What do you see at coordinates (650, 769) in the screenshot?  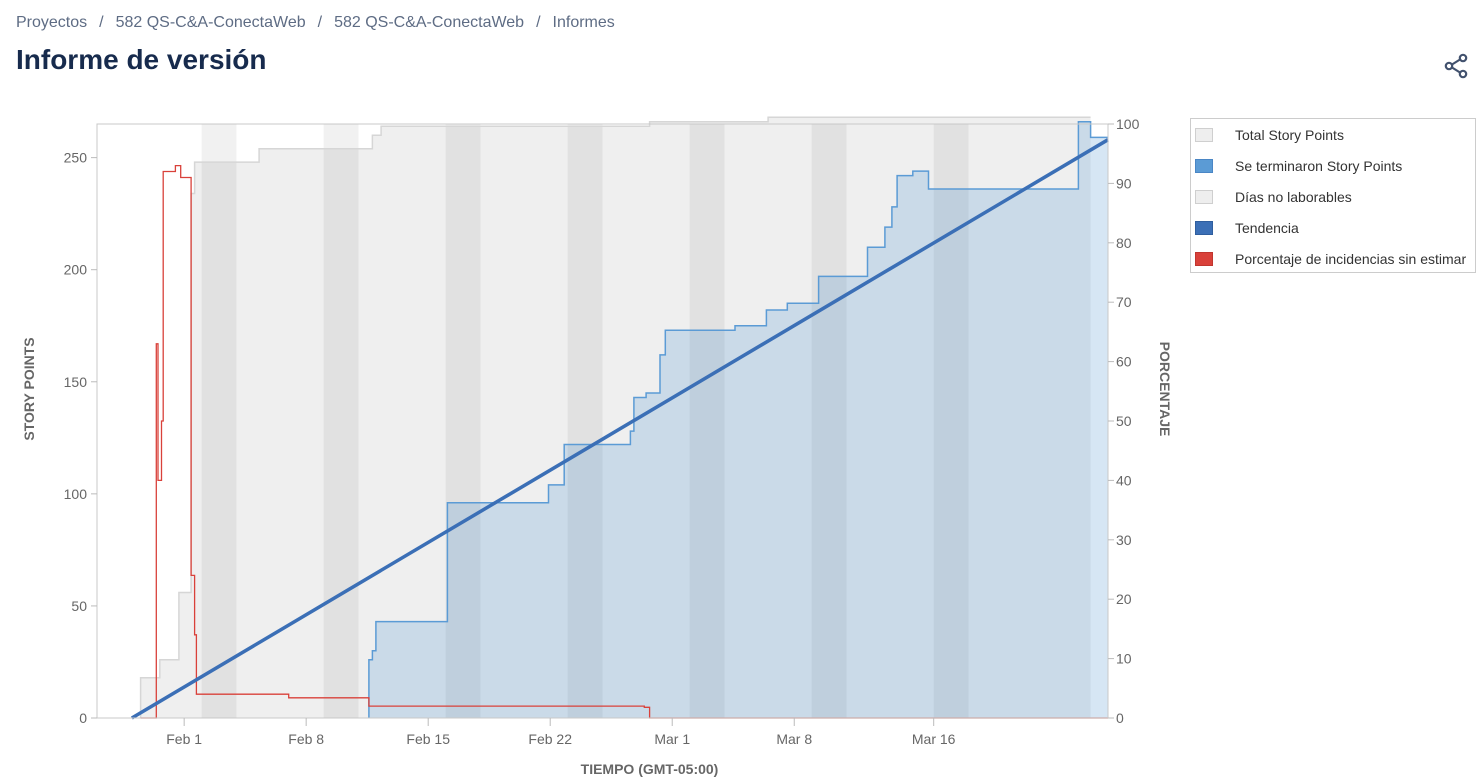 I see `x-axis-title: TIEMPO (GMT-05:00)` at bounding box center [650, 769].